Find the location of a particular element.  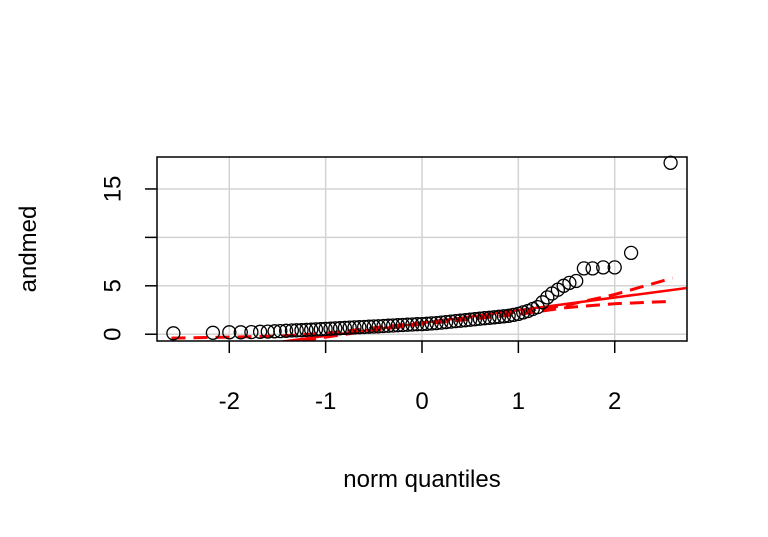

x-axis: -2 -1 0 1 2 is located at coordinates (420, 378).